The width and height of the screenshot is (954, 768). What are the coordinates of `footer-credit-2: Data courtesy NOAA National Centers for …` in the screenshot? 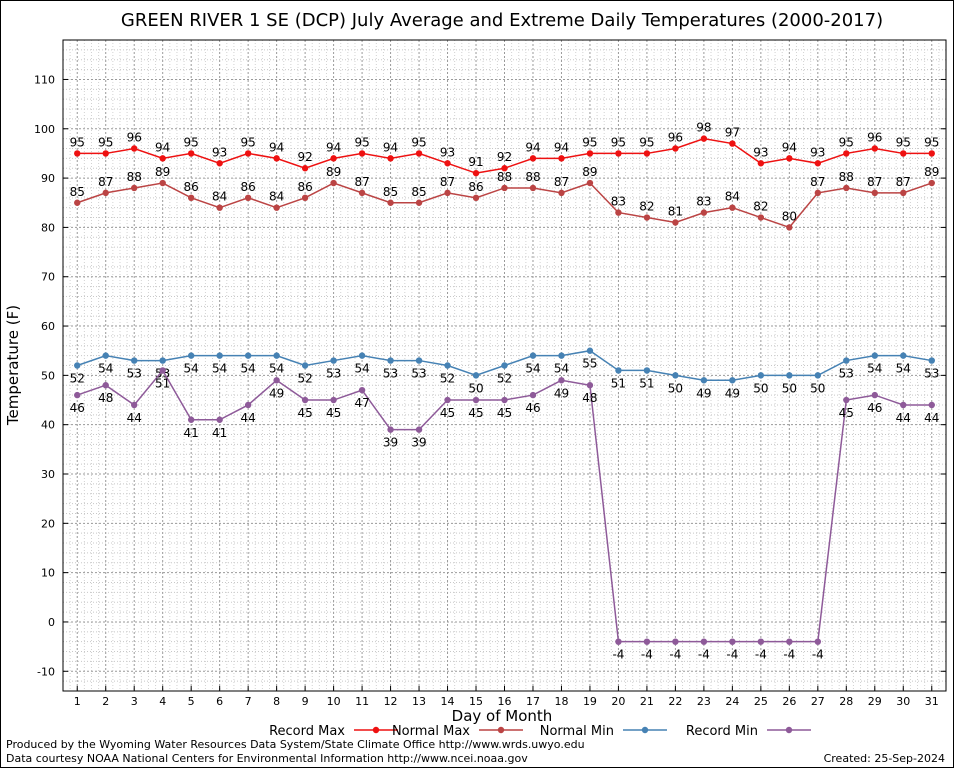 It's located at (267, 758).